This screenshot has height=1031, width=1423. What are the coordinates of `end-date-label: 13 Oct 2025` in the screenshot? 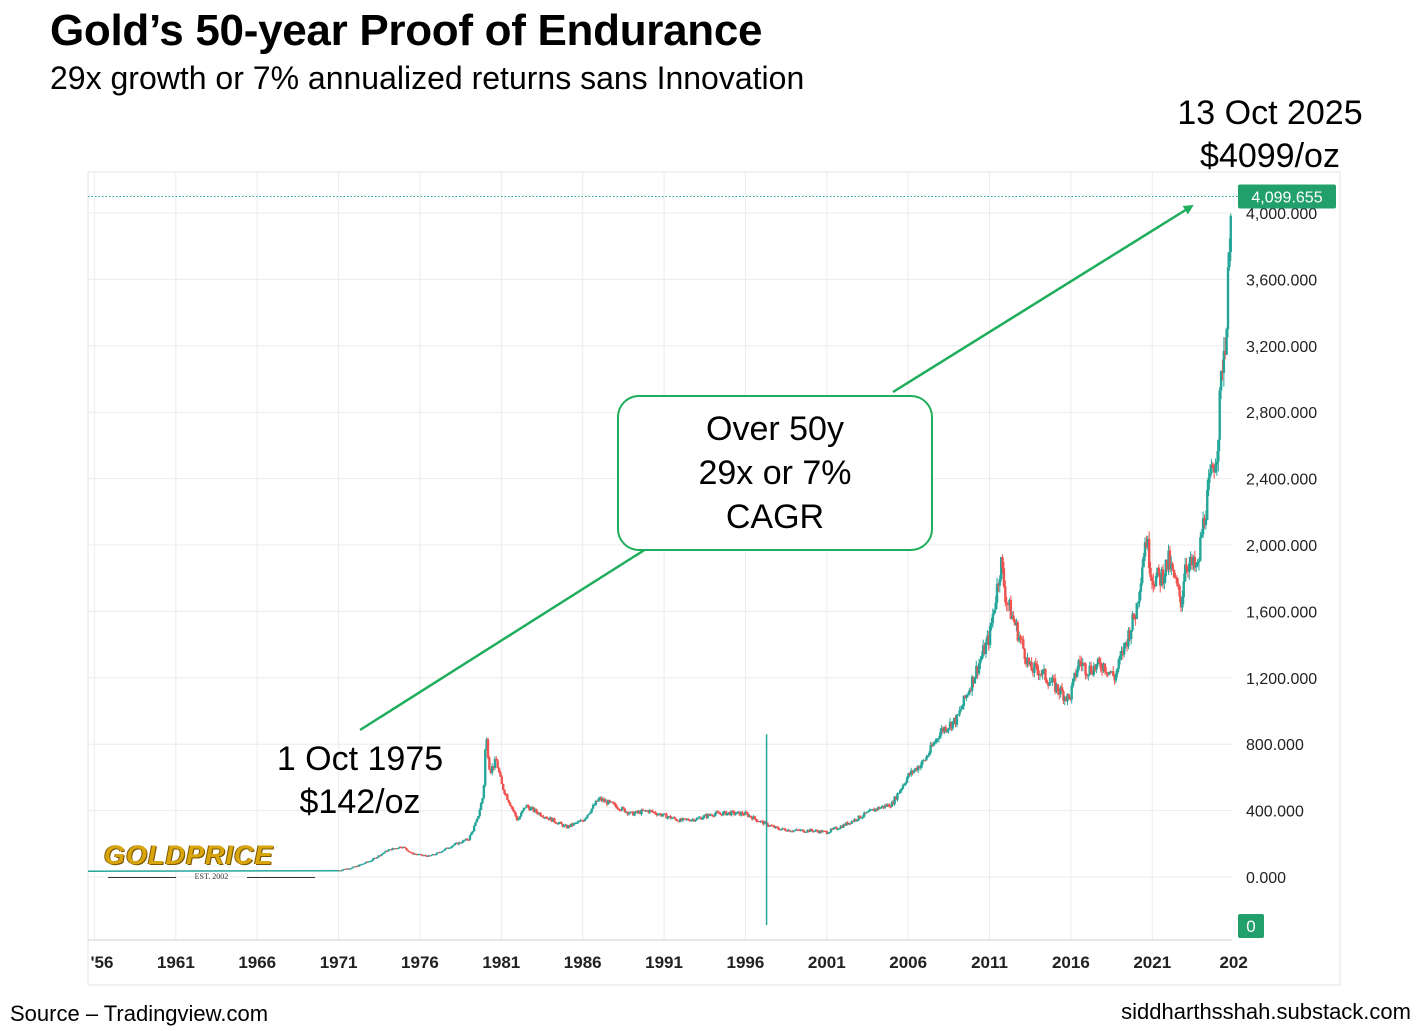 It's located at (1270, 113).